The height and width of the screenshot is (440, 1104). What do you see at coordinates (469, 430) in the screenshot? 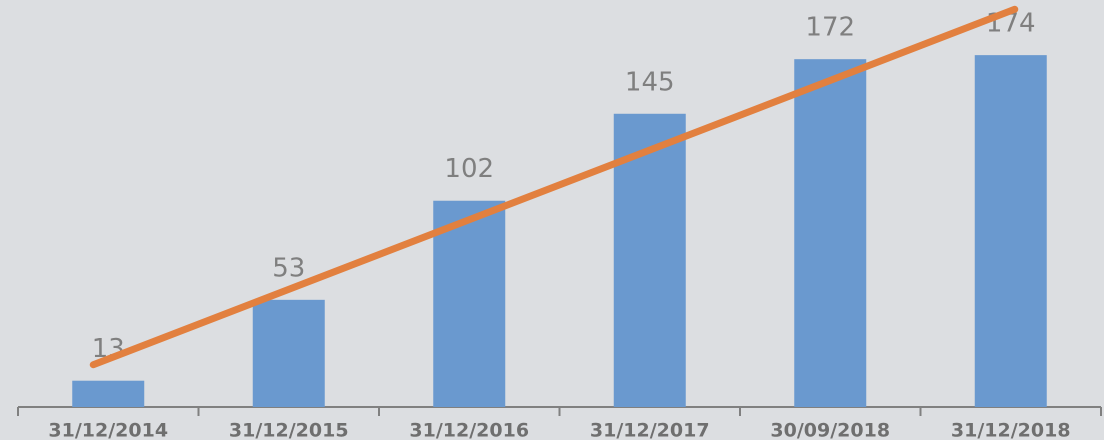
I see `x-tick-label: 31/12/2016` at bounding box center [469, 430].